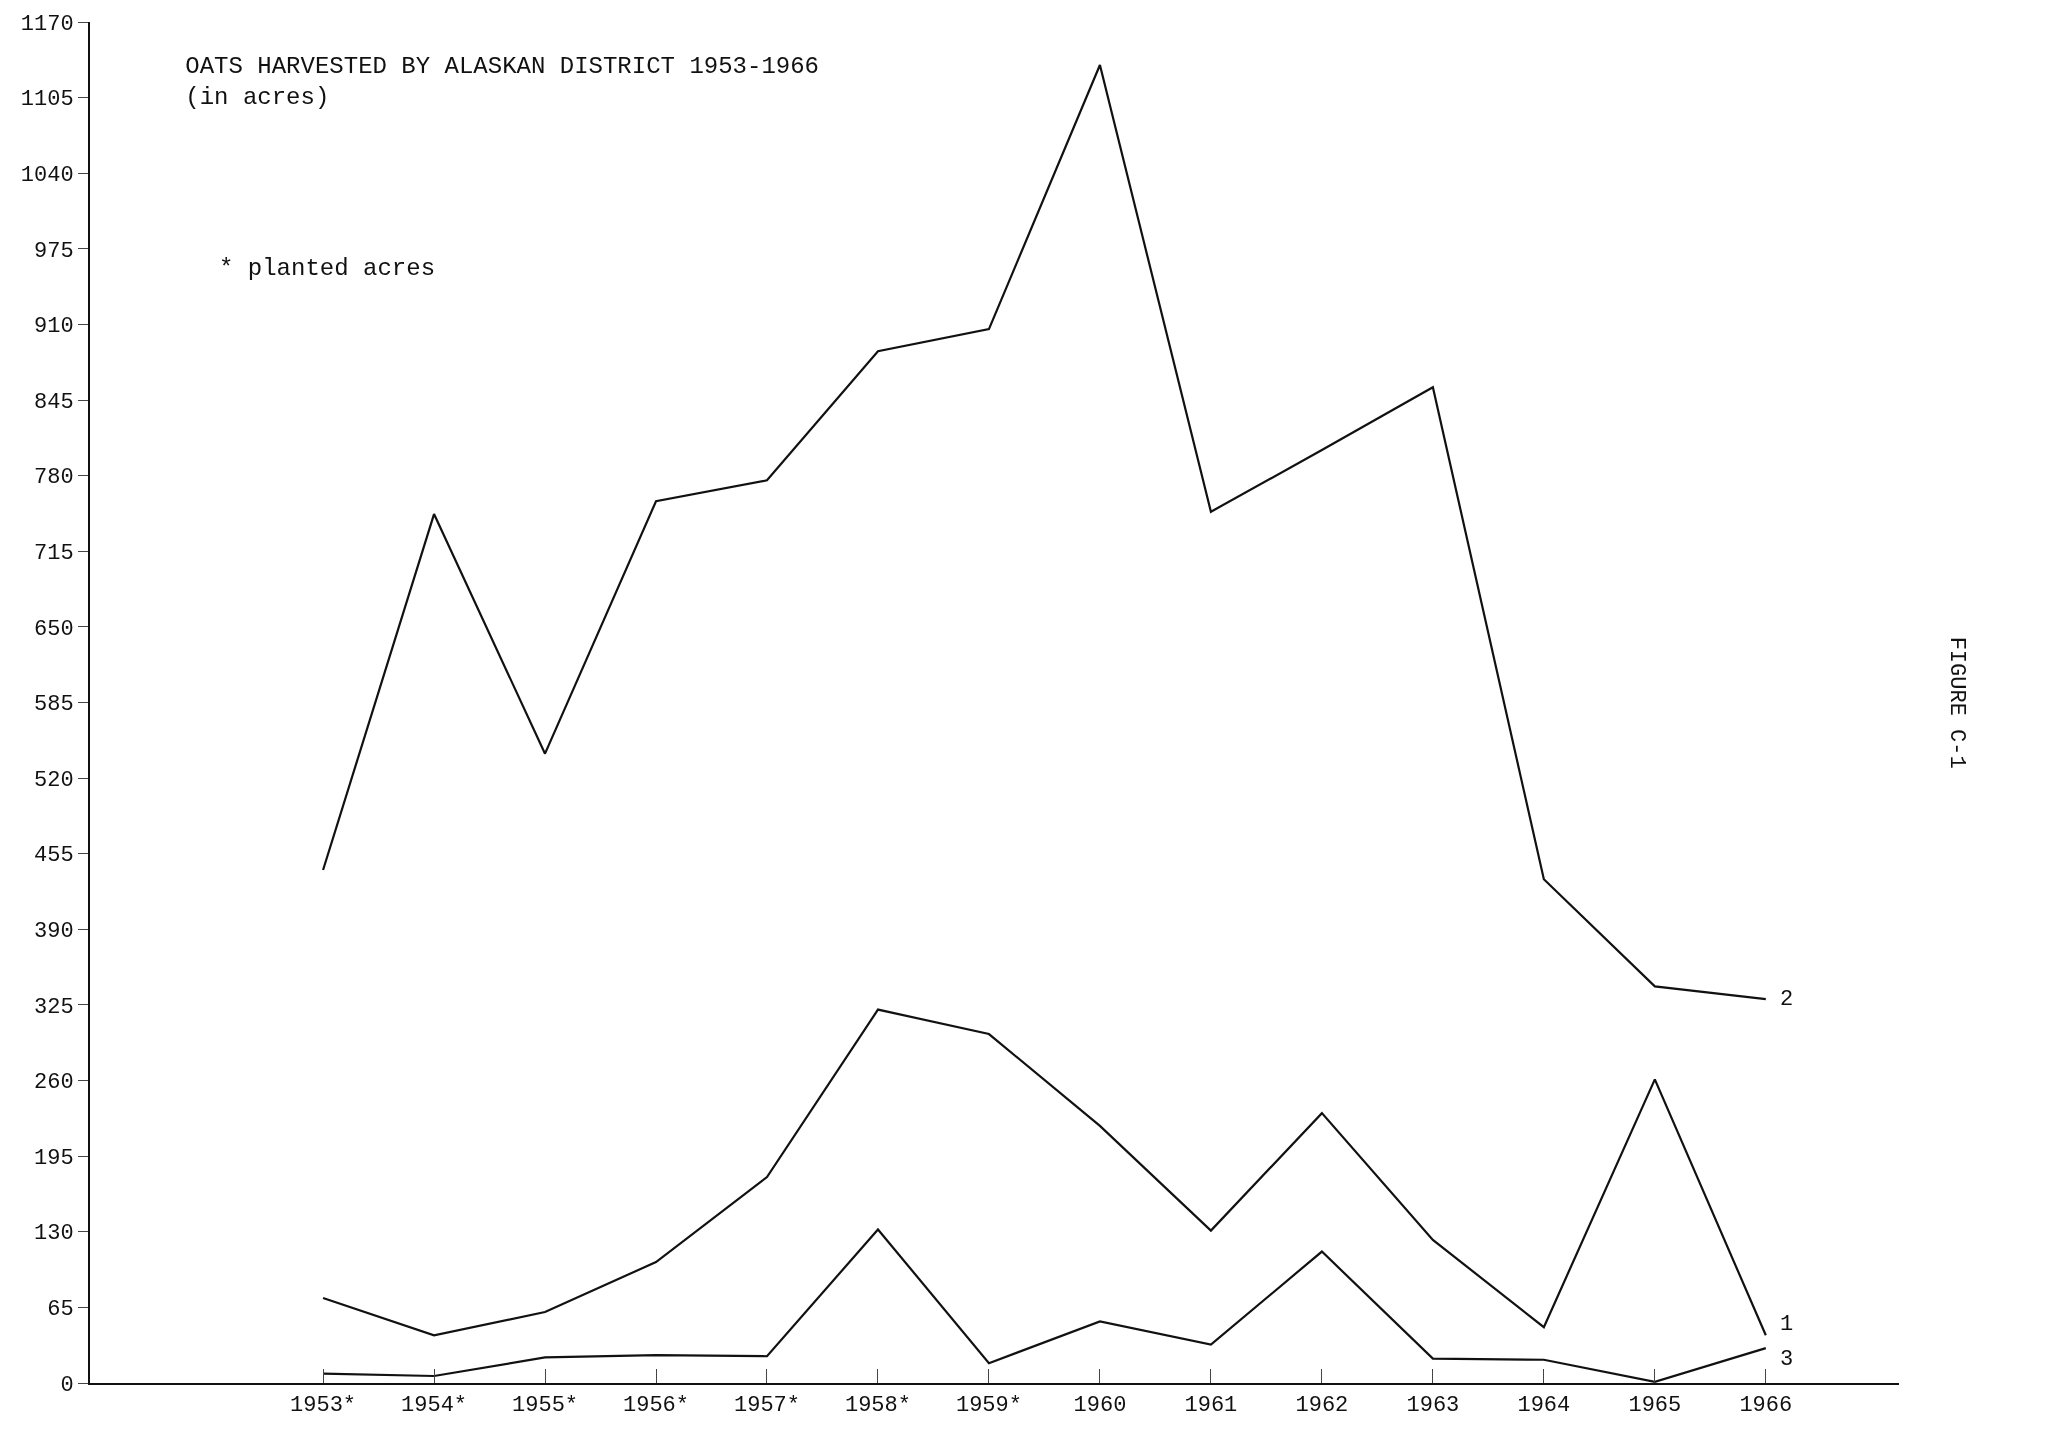  What do you see at coordinates (53, 932) in the screenshot?
I see `y-tick-label: 390` at bounding box center [53, 932].